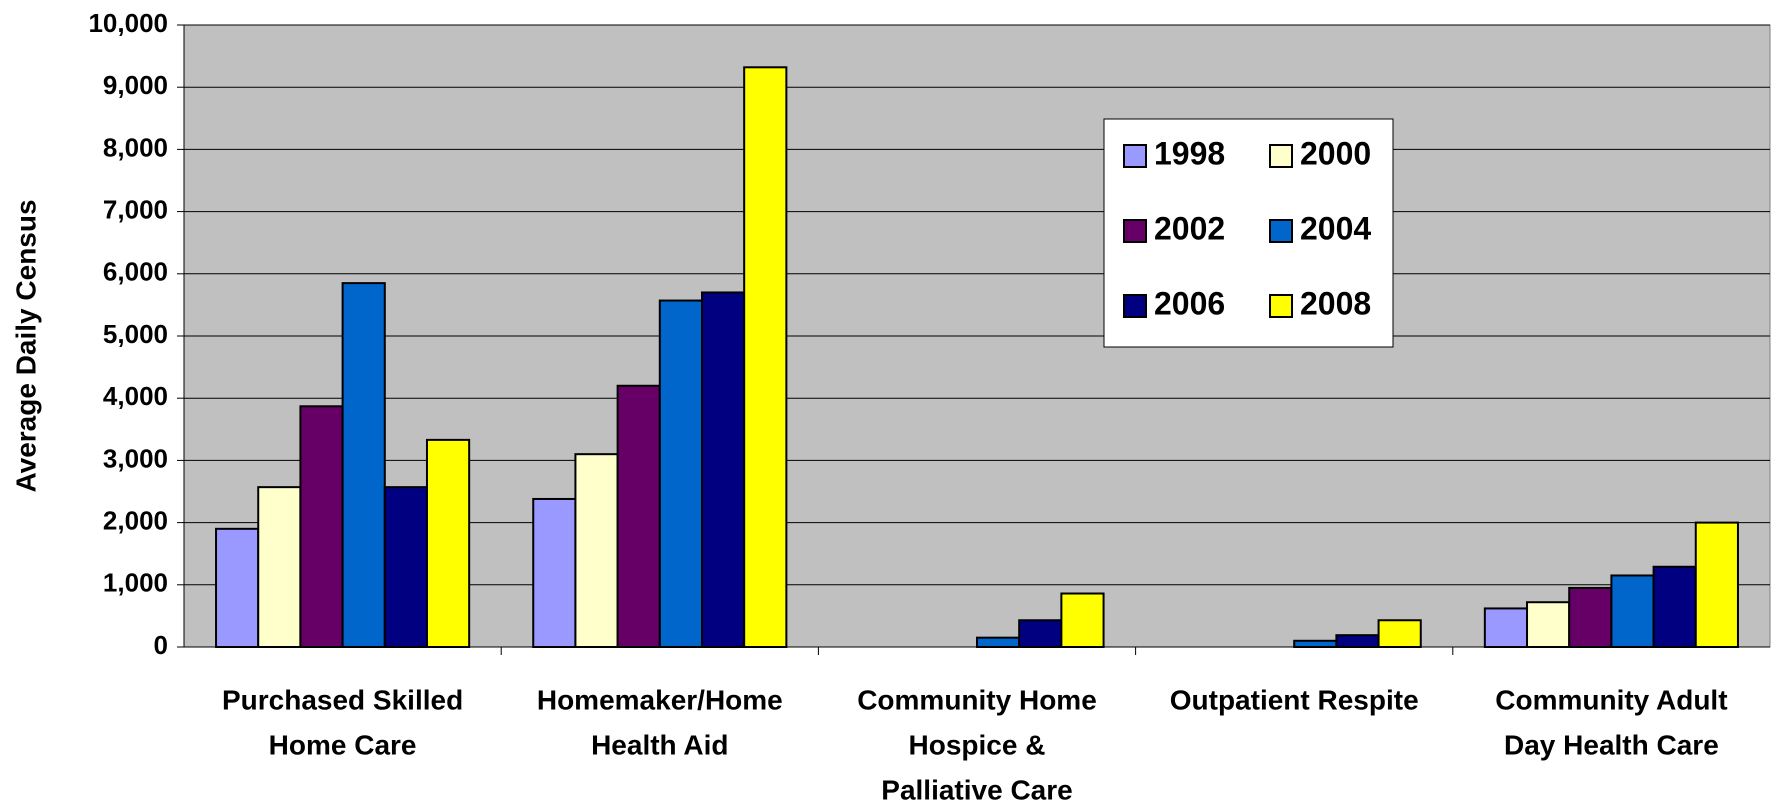 This screenshot has width=1773, height=806. I want to click on y-tick-label: 8,000, so click(135, 147).